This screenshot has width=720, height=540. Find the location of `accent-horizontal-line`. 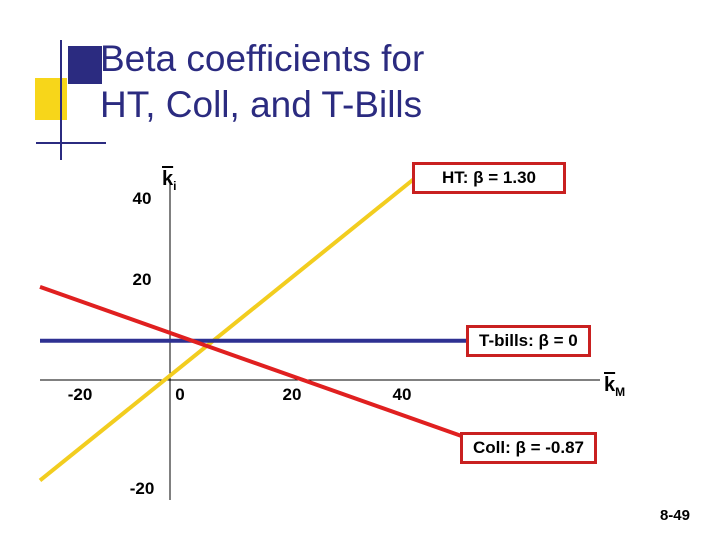

accent-horizontal-line is located at coordinates (71, 143).